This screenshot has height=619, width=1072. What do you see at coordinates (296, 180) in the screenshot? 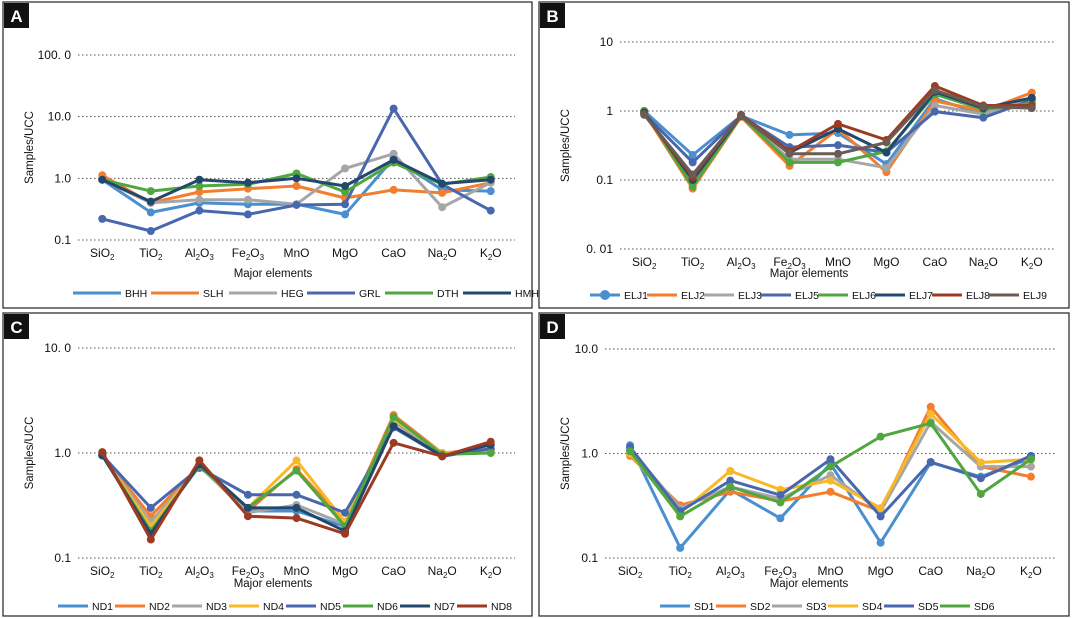
I see `series-HMH` at bounding box center [296, 180].